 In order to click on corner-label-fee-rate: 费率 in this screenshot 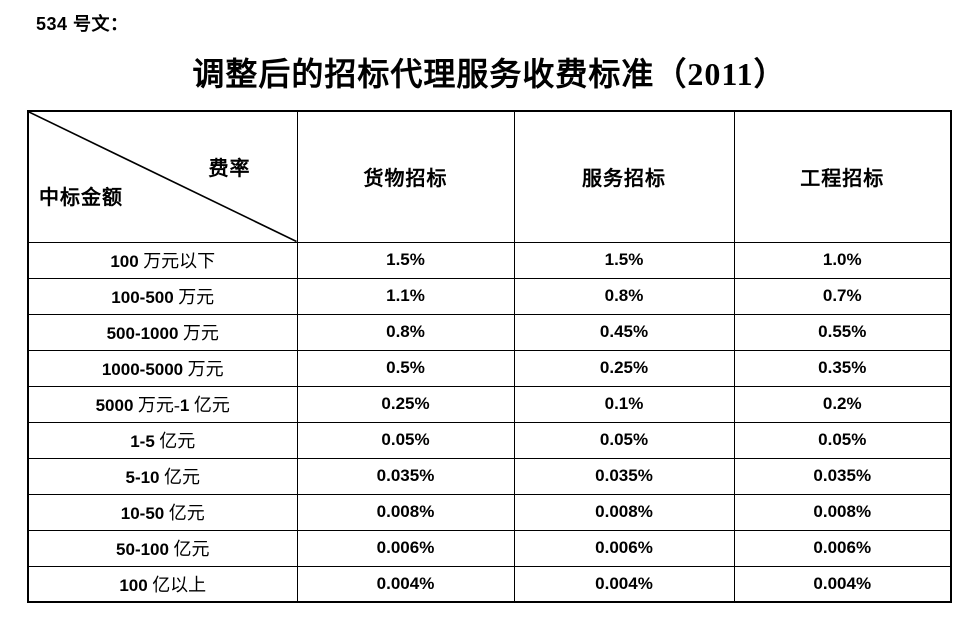, I will do `click(229, 169)`.